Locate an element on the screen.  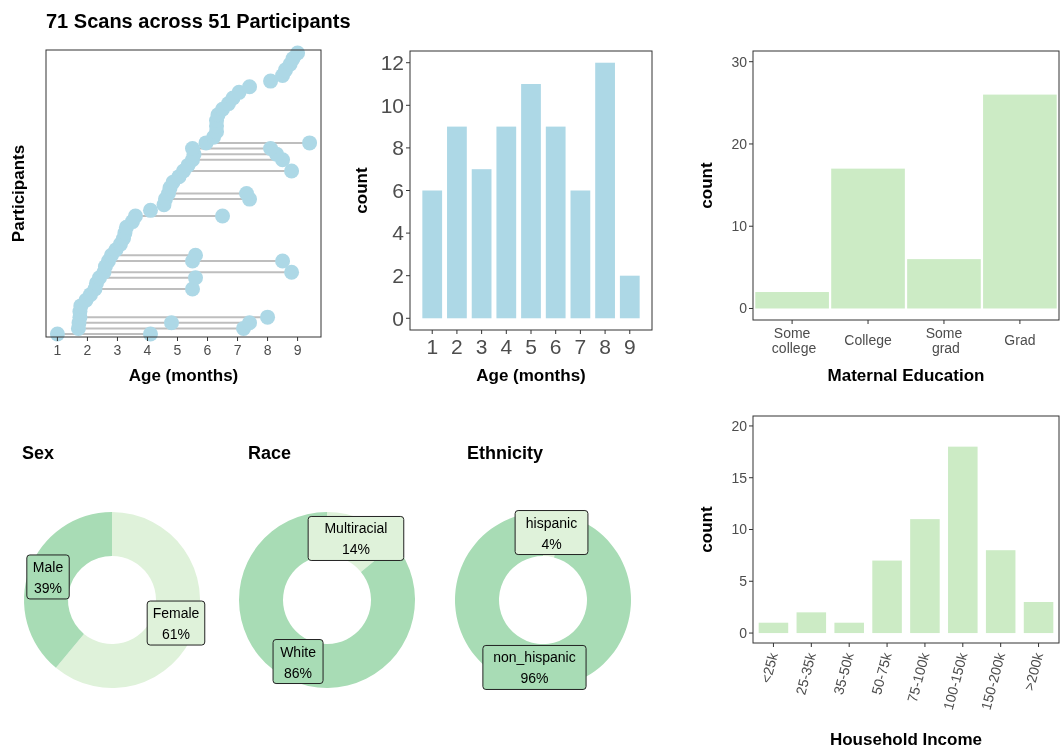
chart-title: 71 Scans across 51 Participants is located at coordinates (198, 21).